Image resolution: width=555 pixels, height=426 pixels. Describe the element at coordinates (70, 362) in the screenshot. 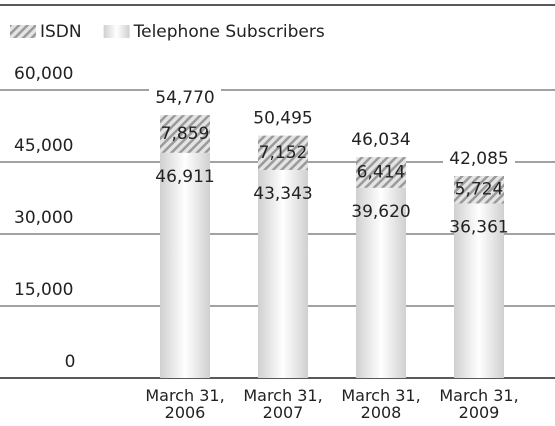

I see `y-tick-label: 0` at that location.